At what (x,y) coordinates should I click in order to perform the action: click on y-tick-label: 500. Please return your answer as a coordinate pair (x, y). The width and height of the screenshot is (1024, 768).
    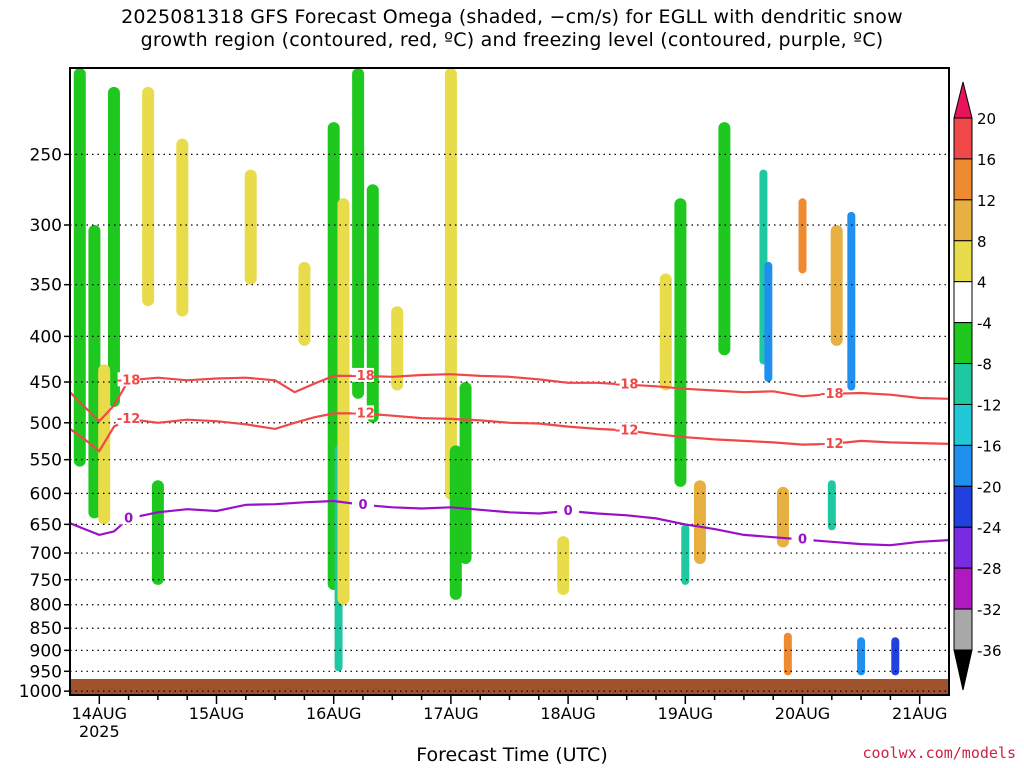
    Looking at the image, I should click on (46, 424).